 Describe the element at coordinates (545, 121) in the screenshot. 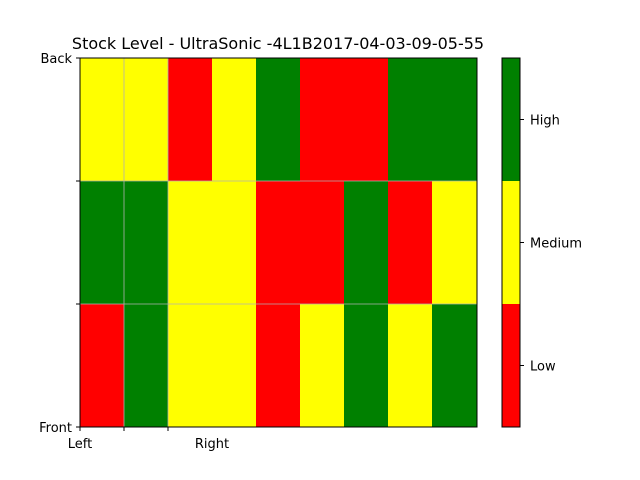

I see `colorbar-label: High` at that location.